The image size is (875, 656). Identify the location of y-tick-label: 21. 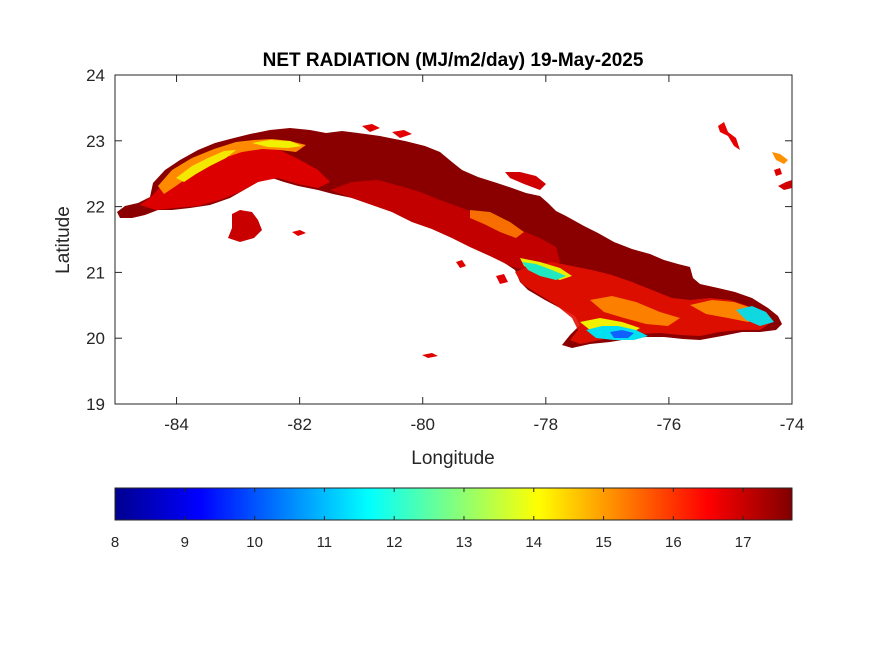
(95, 272).